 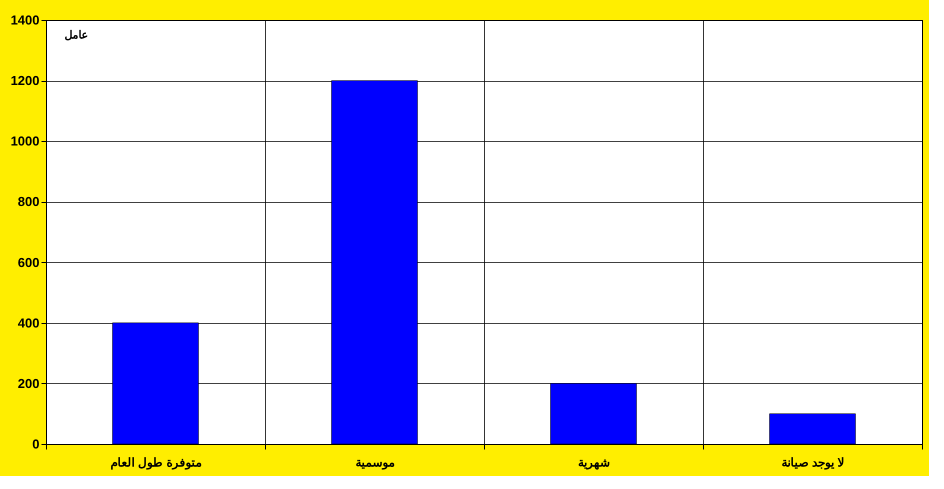 What do you see at coordinates (29, 262) in the screenshot?
I see `y-tick-label: 600` at bounding box center [29, 262].